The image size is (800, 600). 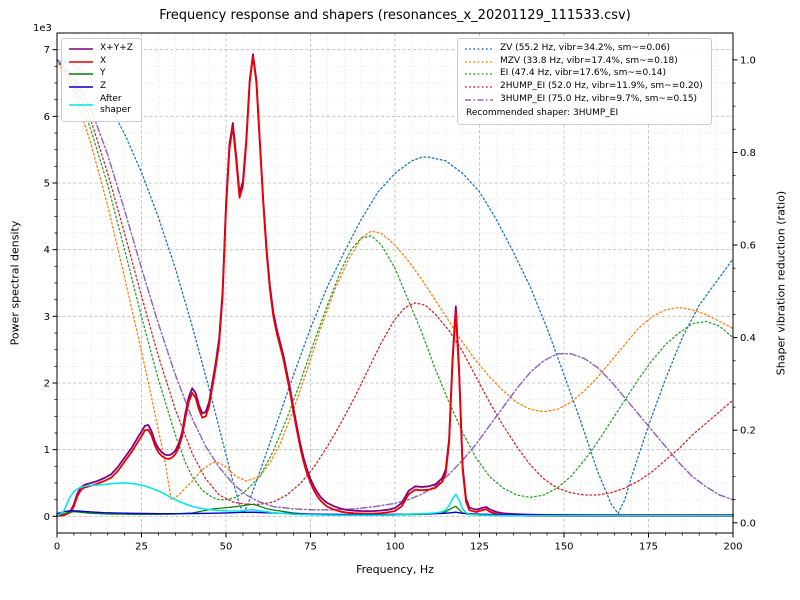 What do you see at coordinates (47, 450) in the screenshot?
I see `y-left-tick-label: 1` at bounding box center [47, 450].